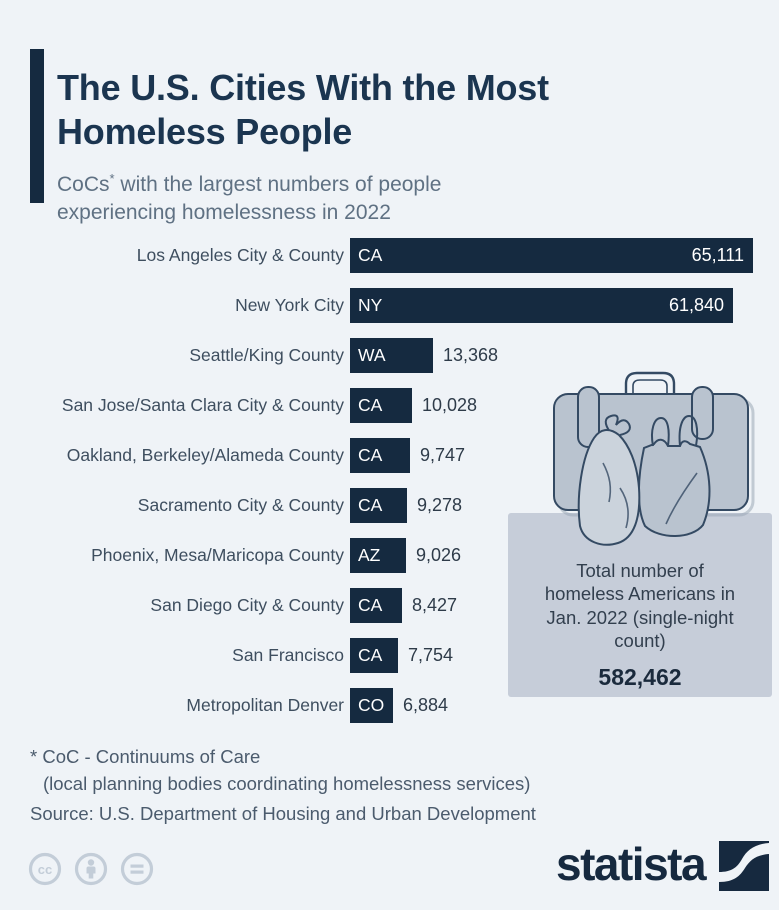 The width and height of the screenshot is (779, 910). I want to click on value-label-outside: 9,026, so click(439, 554).